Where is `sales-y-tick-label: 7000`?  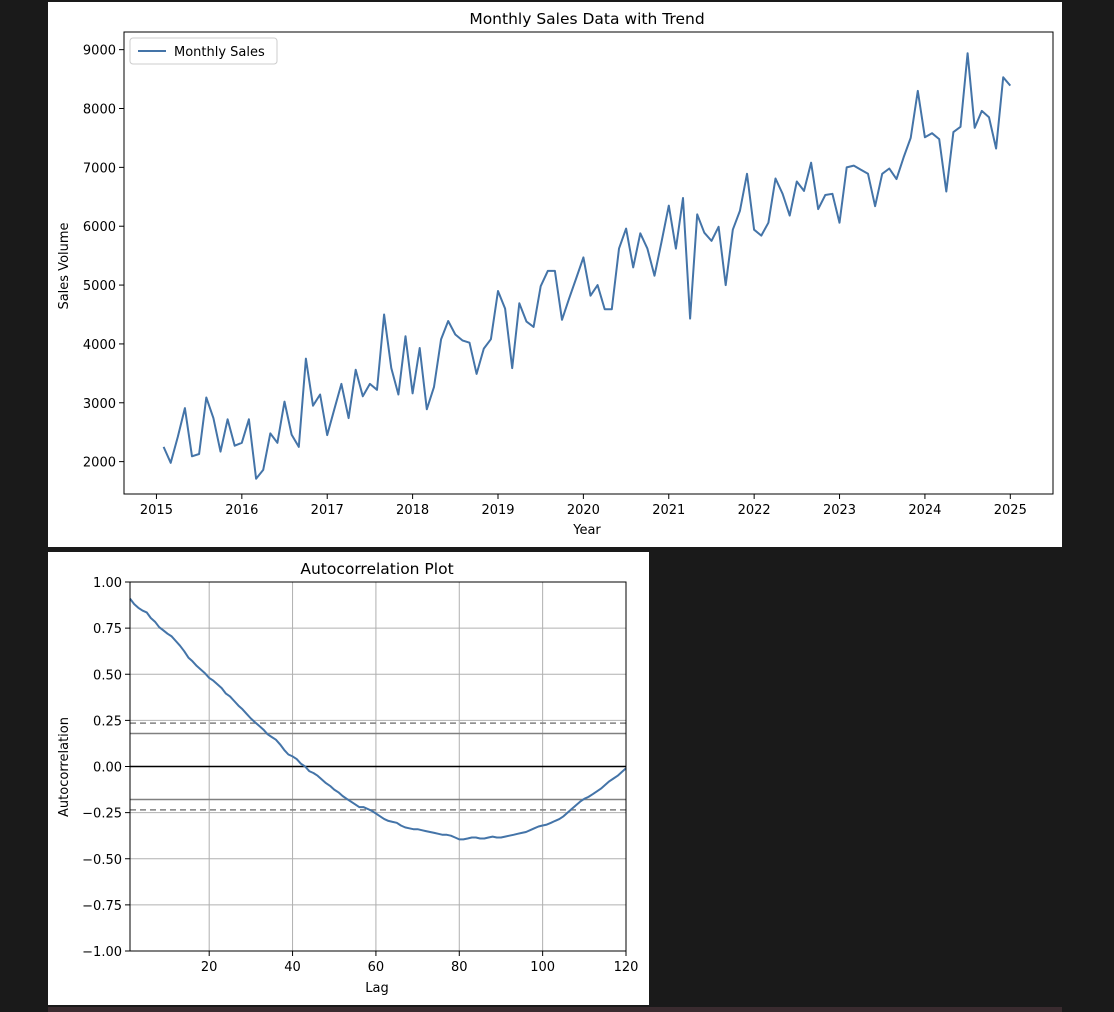
sales-y-tick-label: 7000 is located at coordinates (99, 168).